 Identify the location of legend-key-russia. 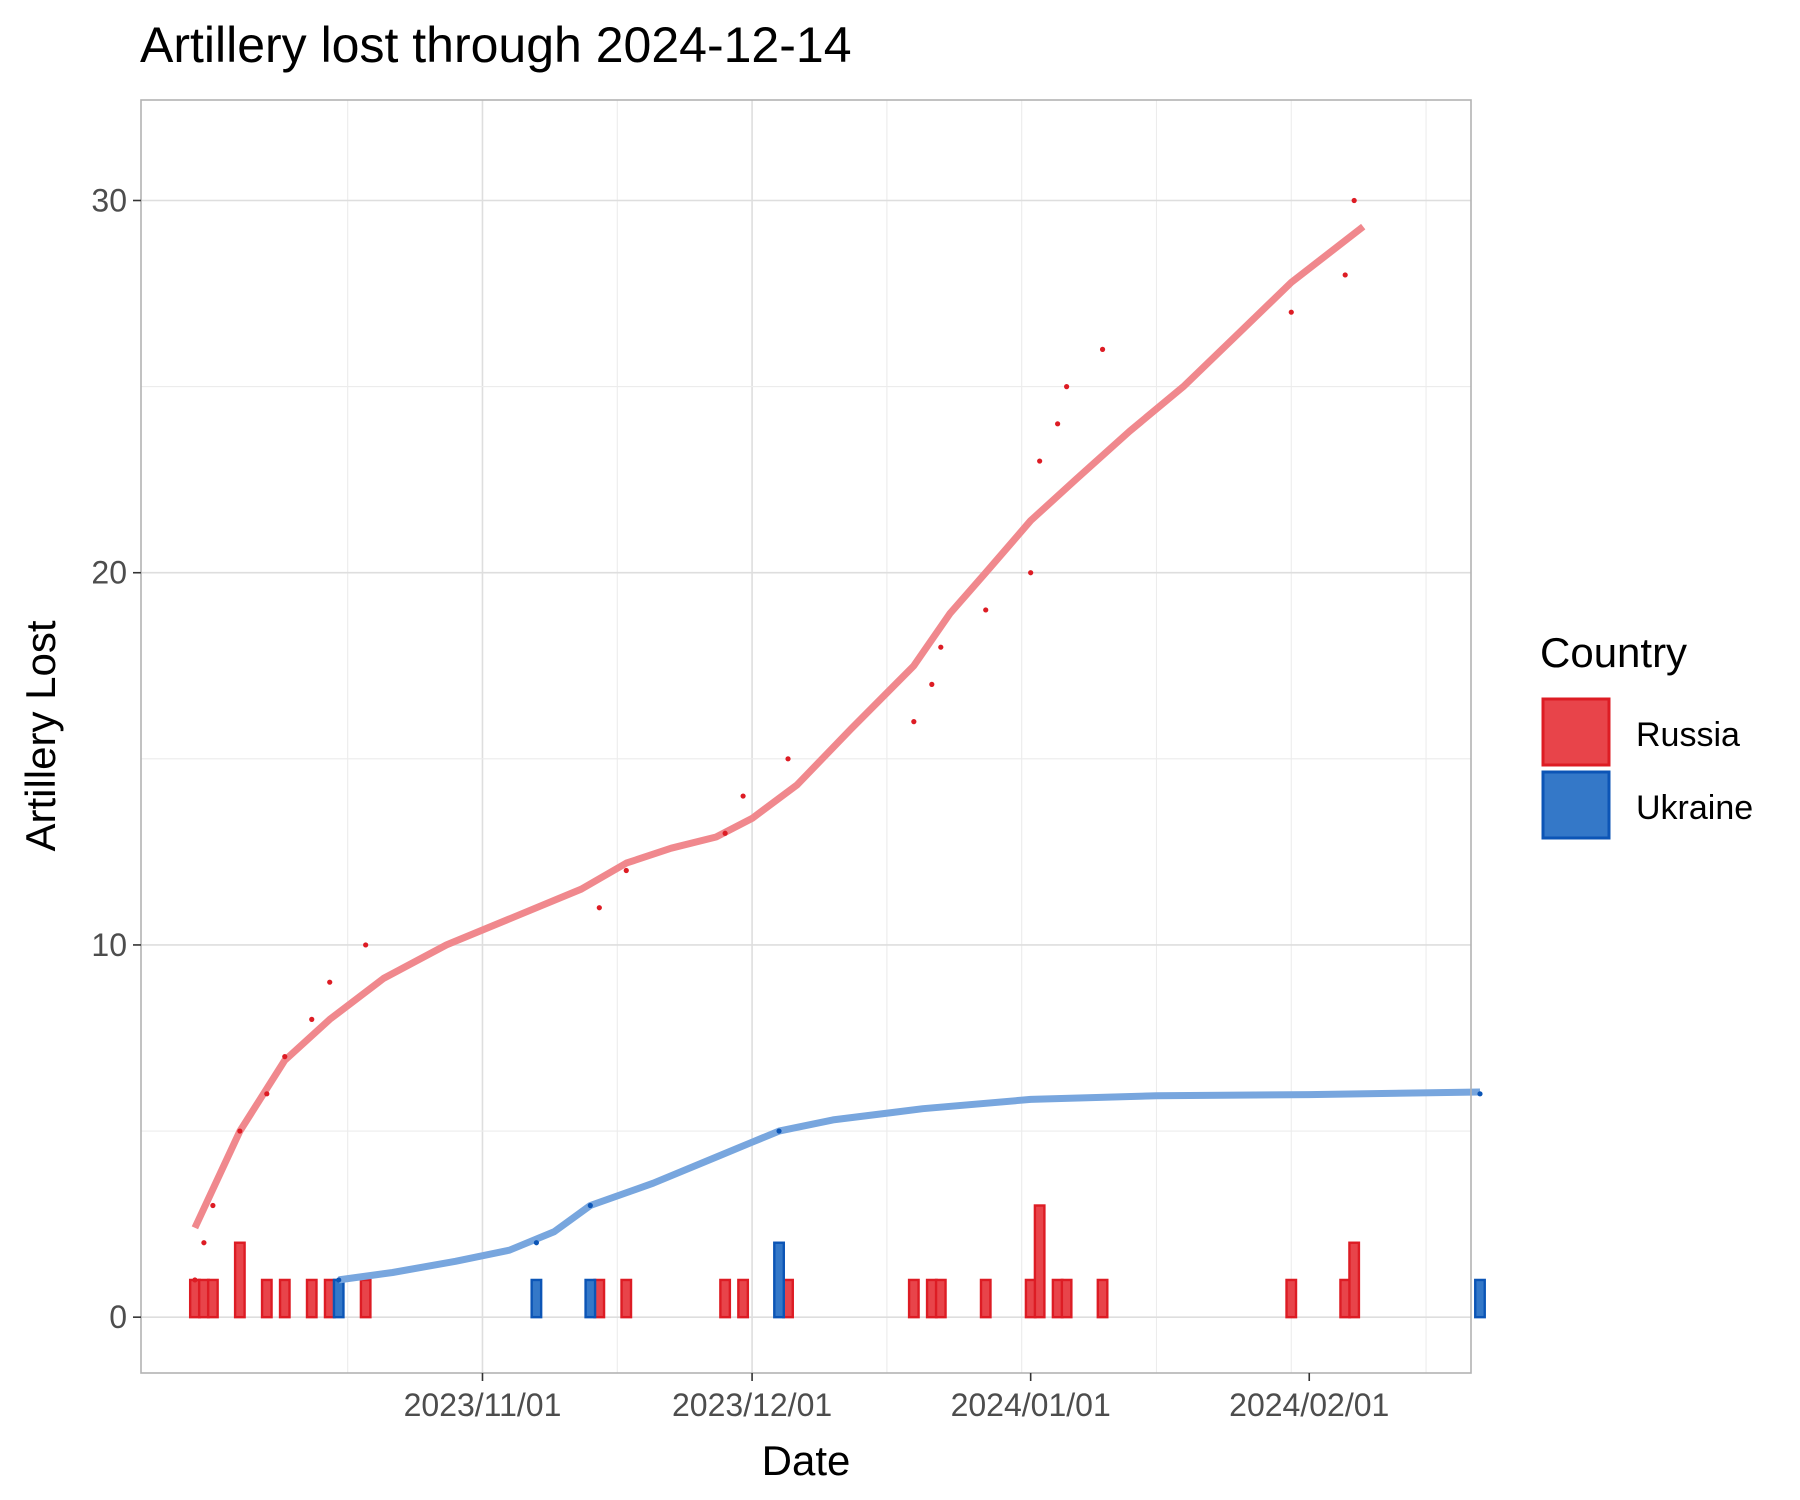
(1576, 732).